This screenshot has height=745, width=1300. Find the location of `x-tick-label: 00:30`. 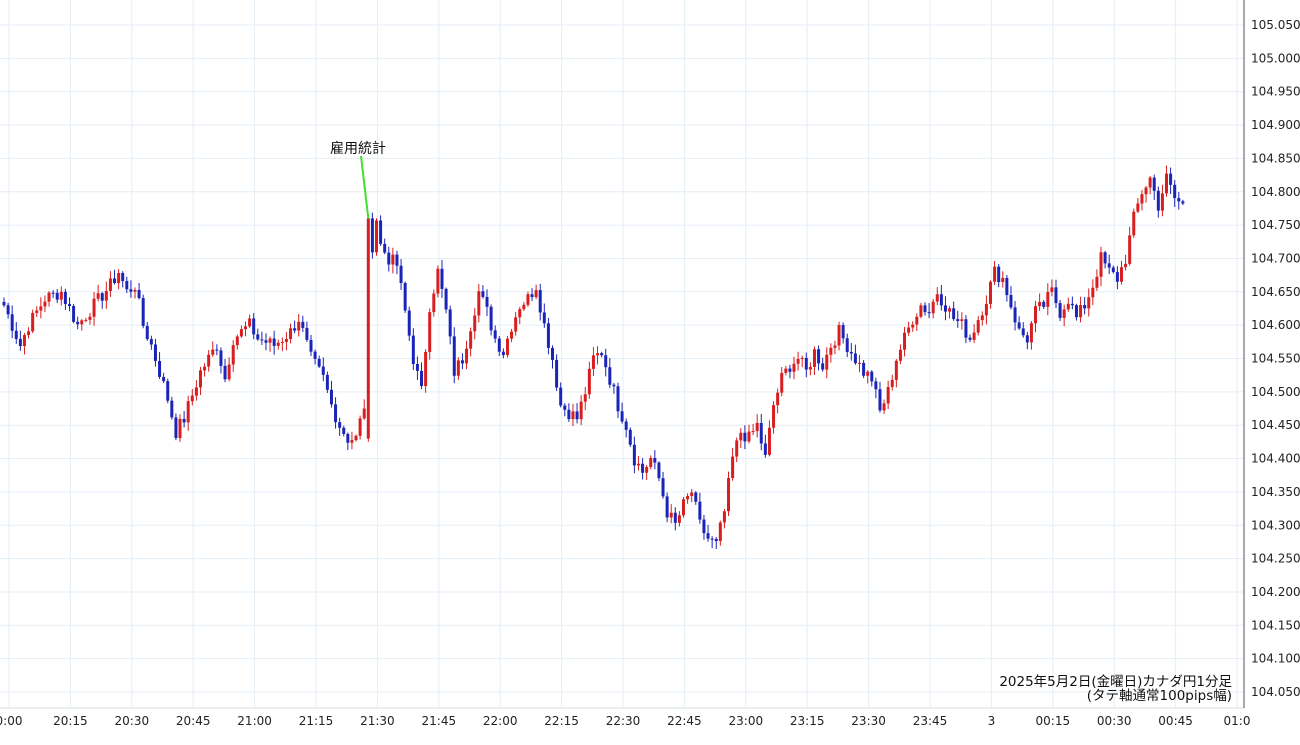

x-tick-label: 00:30 is located at coordinates (1114, 721).